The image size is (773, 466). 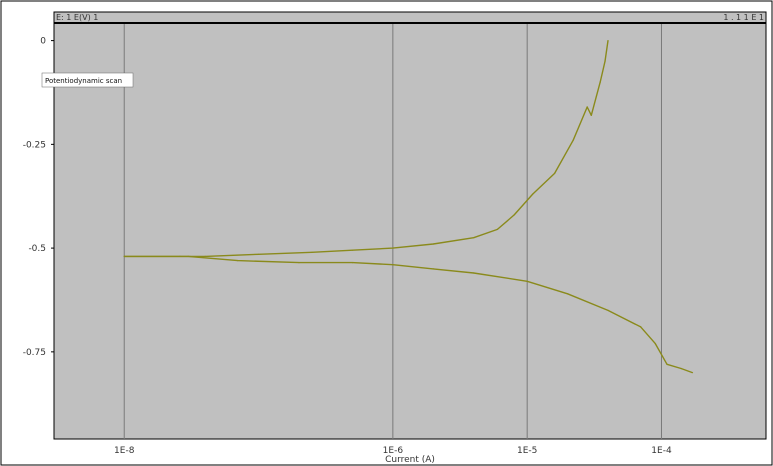 I want to click on header-left-text: E: 1 E(V) 1, so click(x=77, y=17).